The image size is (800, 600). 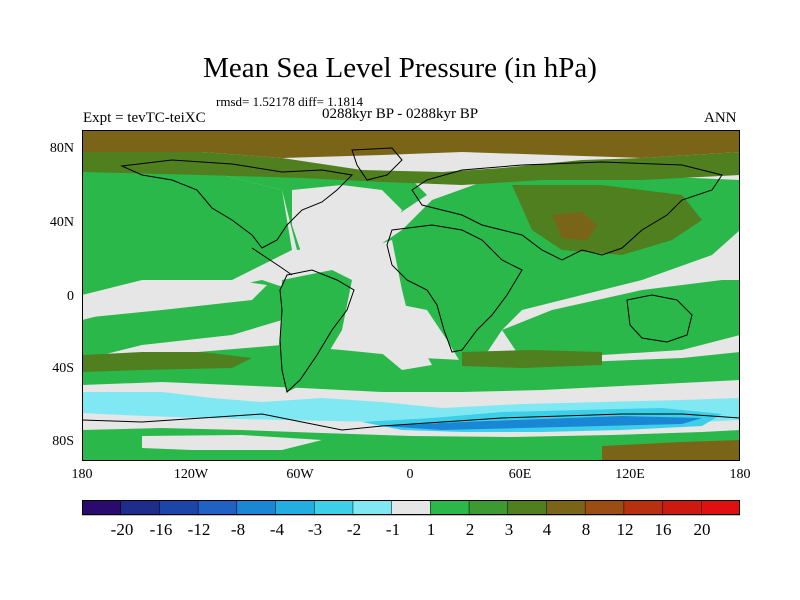 I want to click on antarctica-coast, so click(x=411, y=422).